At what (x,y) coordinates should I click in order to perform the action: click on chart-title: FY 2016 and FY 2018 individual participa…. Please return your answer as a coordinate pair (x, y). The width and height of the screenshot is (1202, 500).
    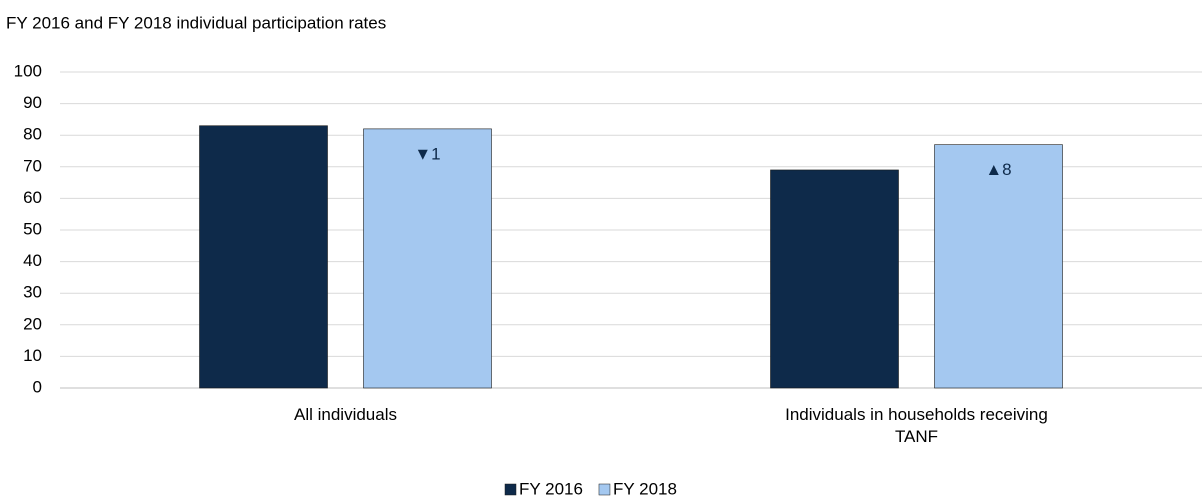
    Looking at the image, I should click on (196, 22).